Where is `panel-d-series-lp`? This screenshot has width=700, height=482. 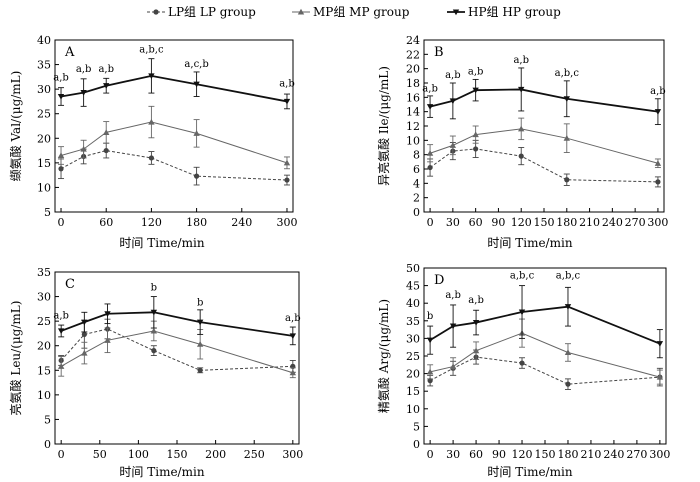 panel-d-series-lp is located at coordinates (545, 369).